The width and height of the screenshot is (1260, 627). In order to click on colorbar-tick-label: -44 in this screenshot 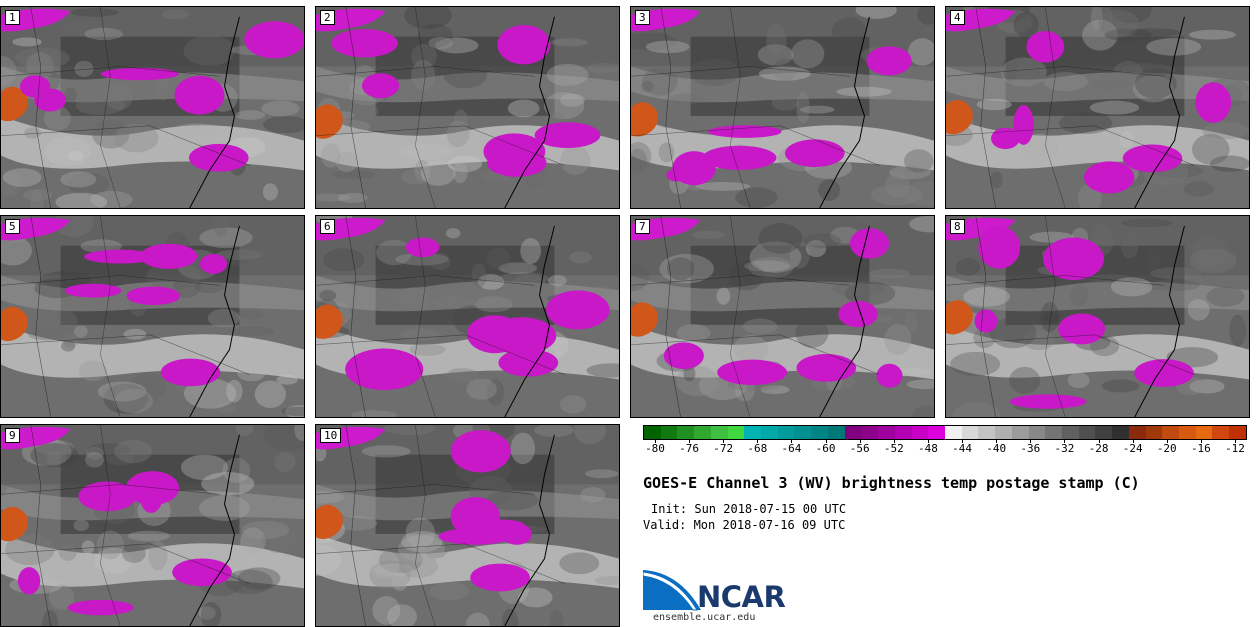, I will do `click(962, 448)`.